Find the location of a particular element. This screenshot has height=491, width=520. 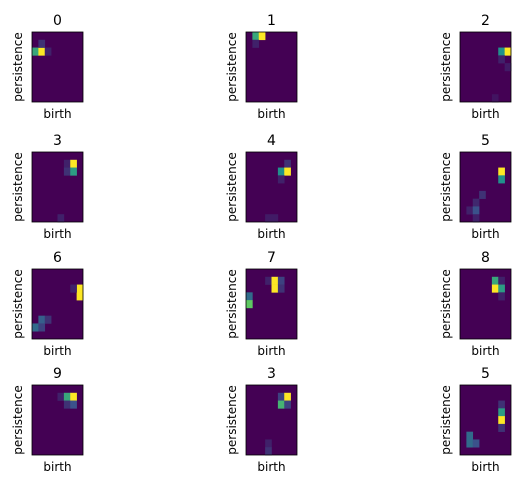

heatmap-panel: 0 birth persistence is located at coordinates (47, 67).